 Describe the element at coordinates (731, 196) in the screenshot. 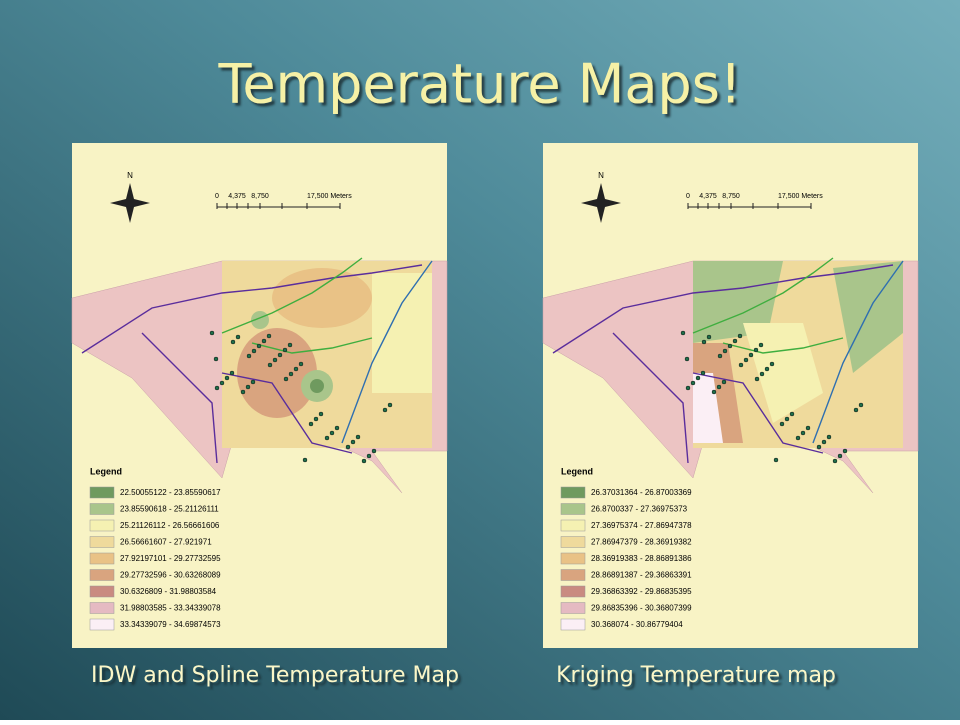

I see `scale-label: 8,750` at that location.